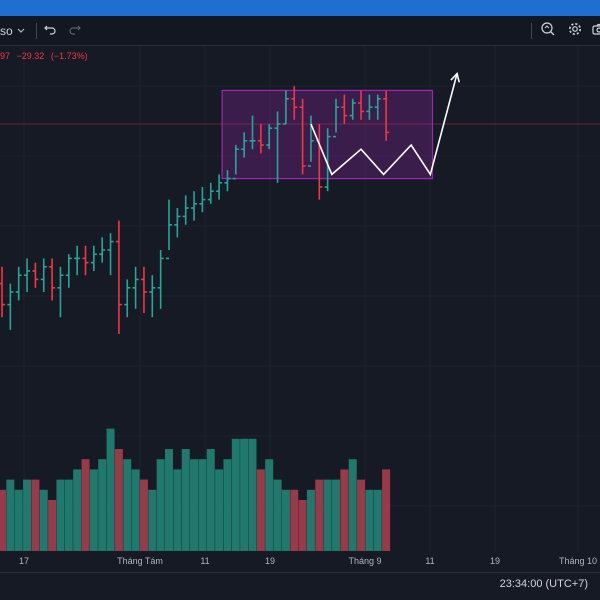 The image size is (600, 600). I want to click on camera-icon, so click(596, 31).